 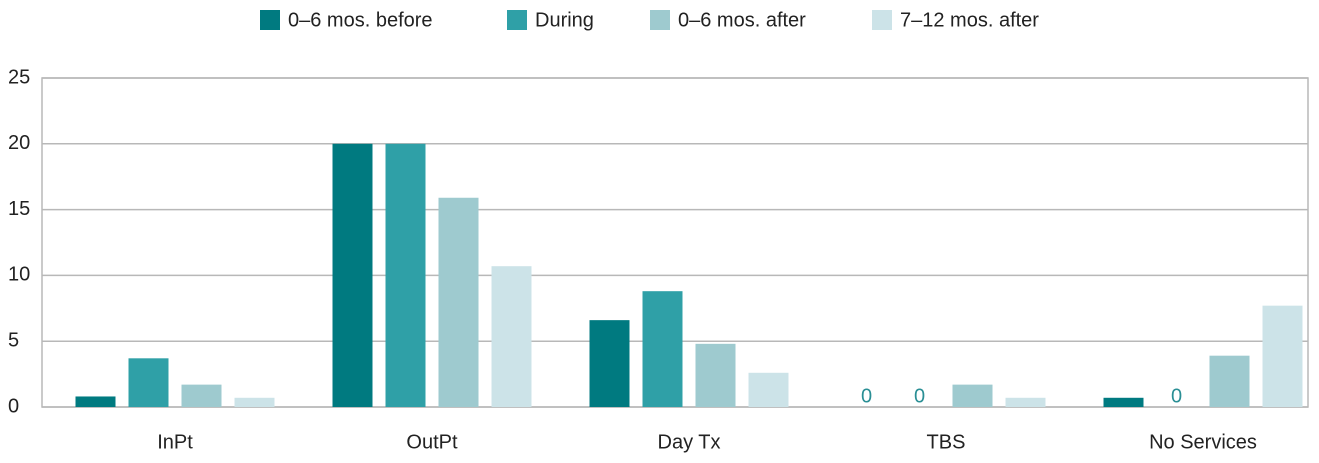 What do you see at coordinates (13, 406) in the screenshot?
I see `y-tick-label: 0` at bounding box center [13, 406].